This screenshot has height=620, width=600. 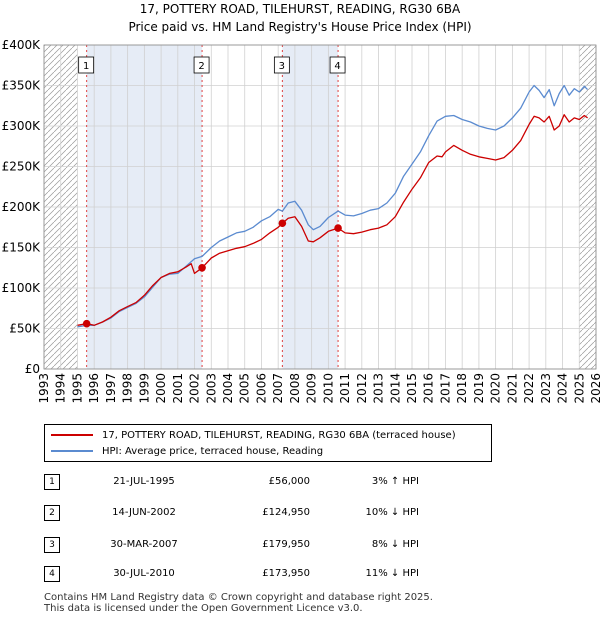 I want to click on transaction-number: 2, so click(x=52, y=513).